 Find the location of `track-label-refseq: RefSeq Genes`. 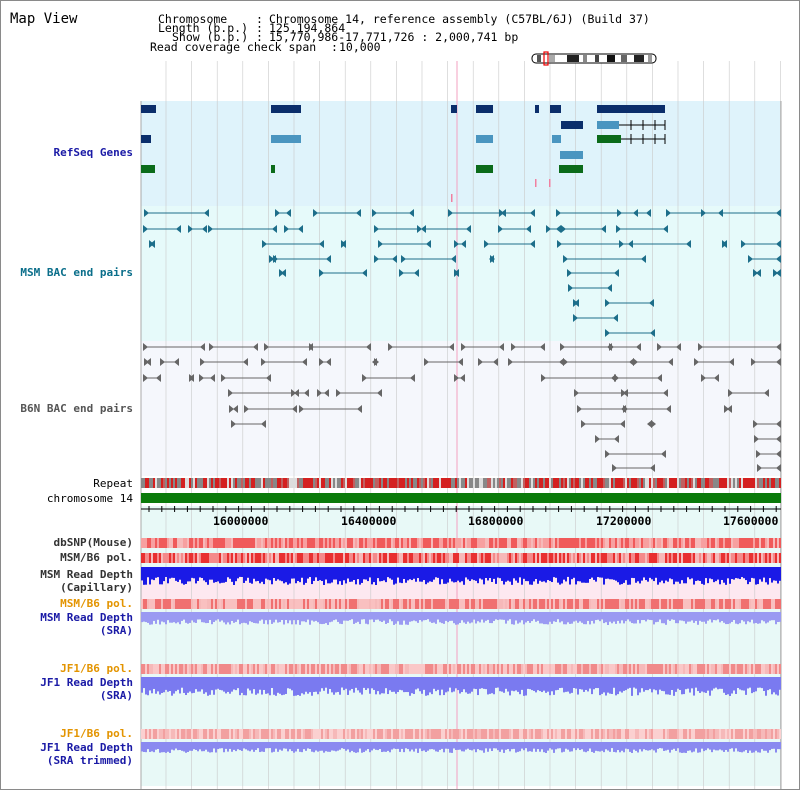

track-label-refseq: RefSeq Genes is located at coordinates (93, 152).